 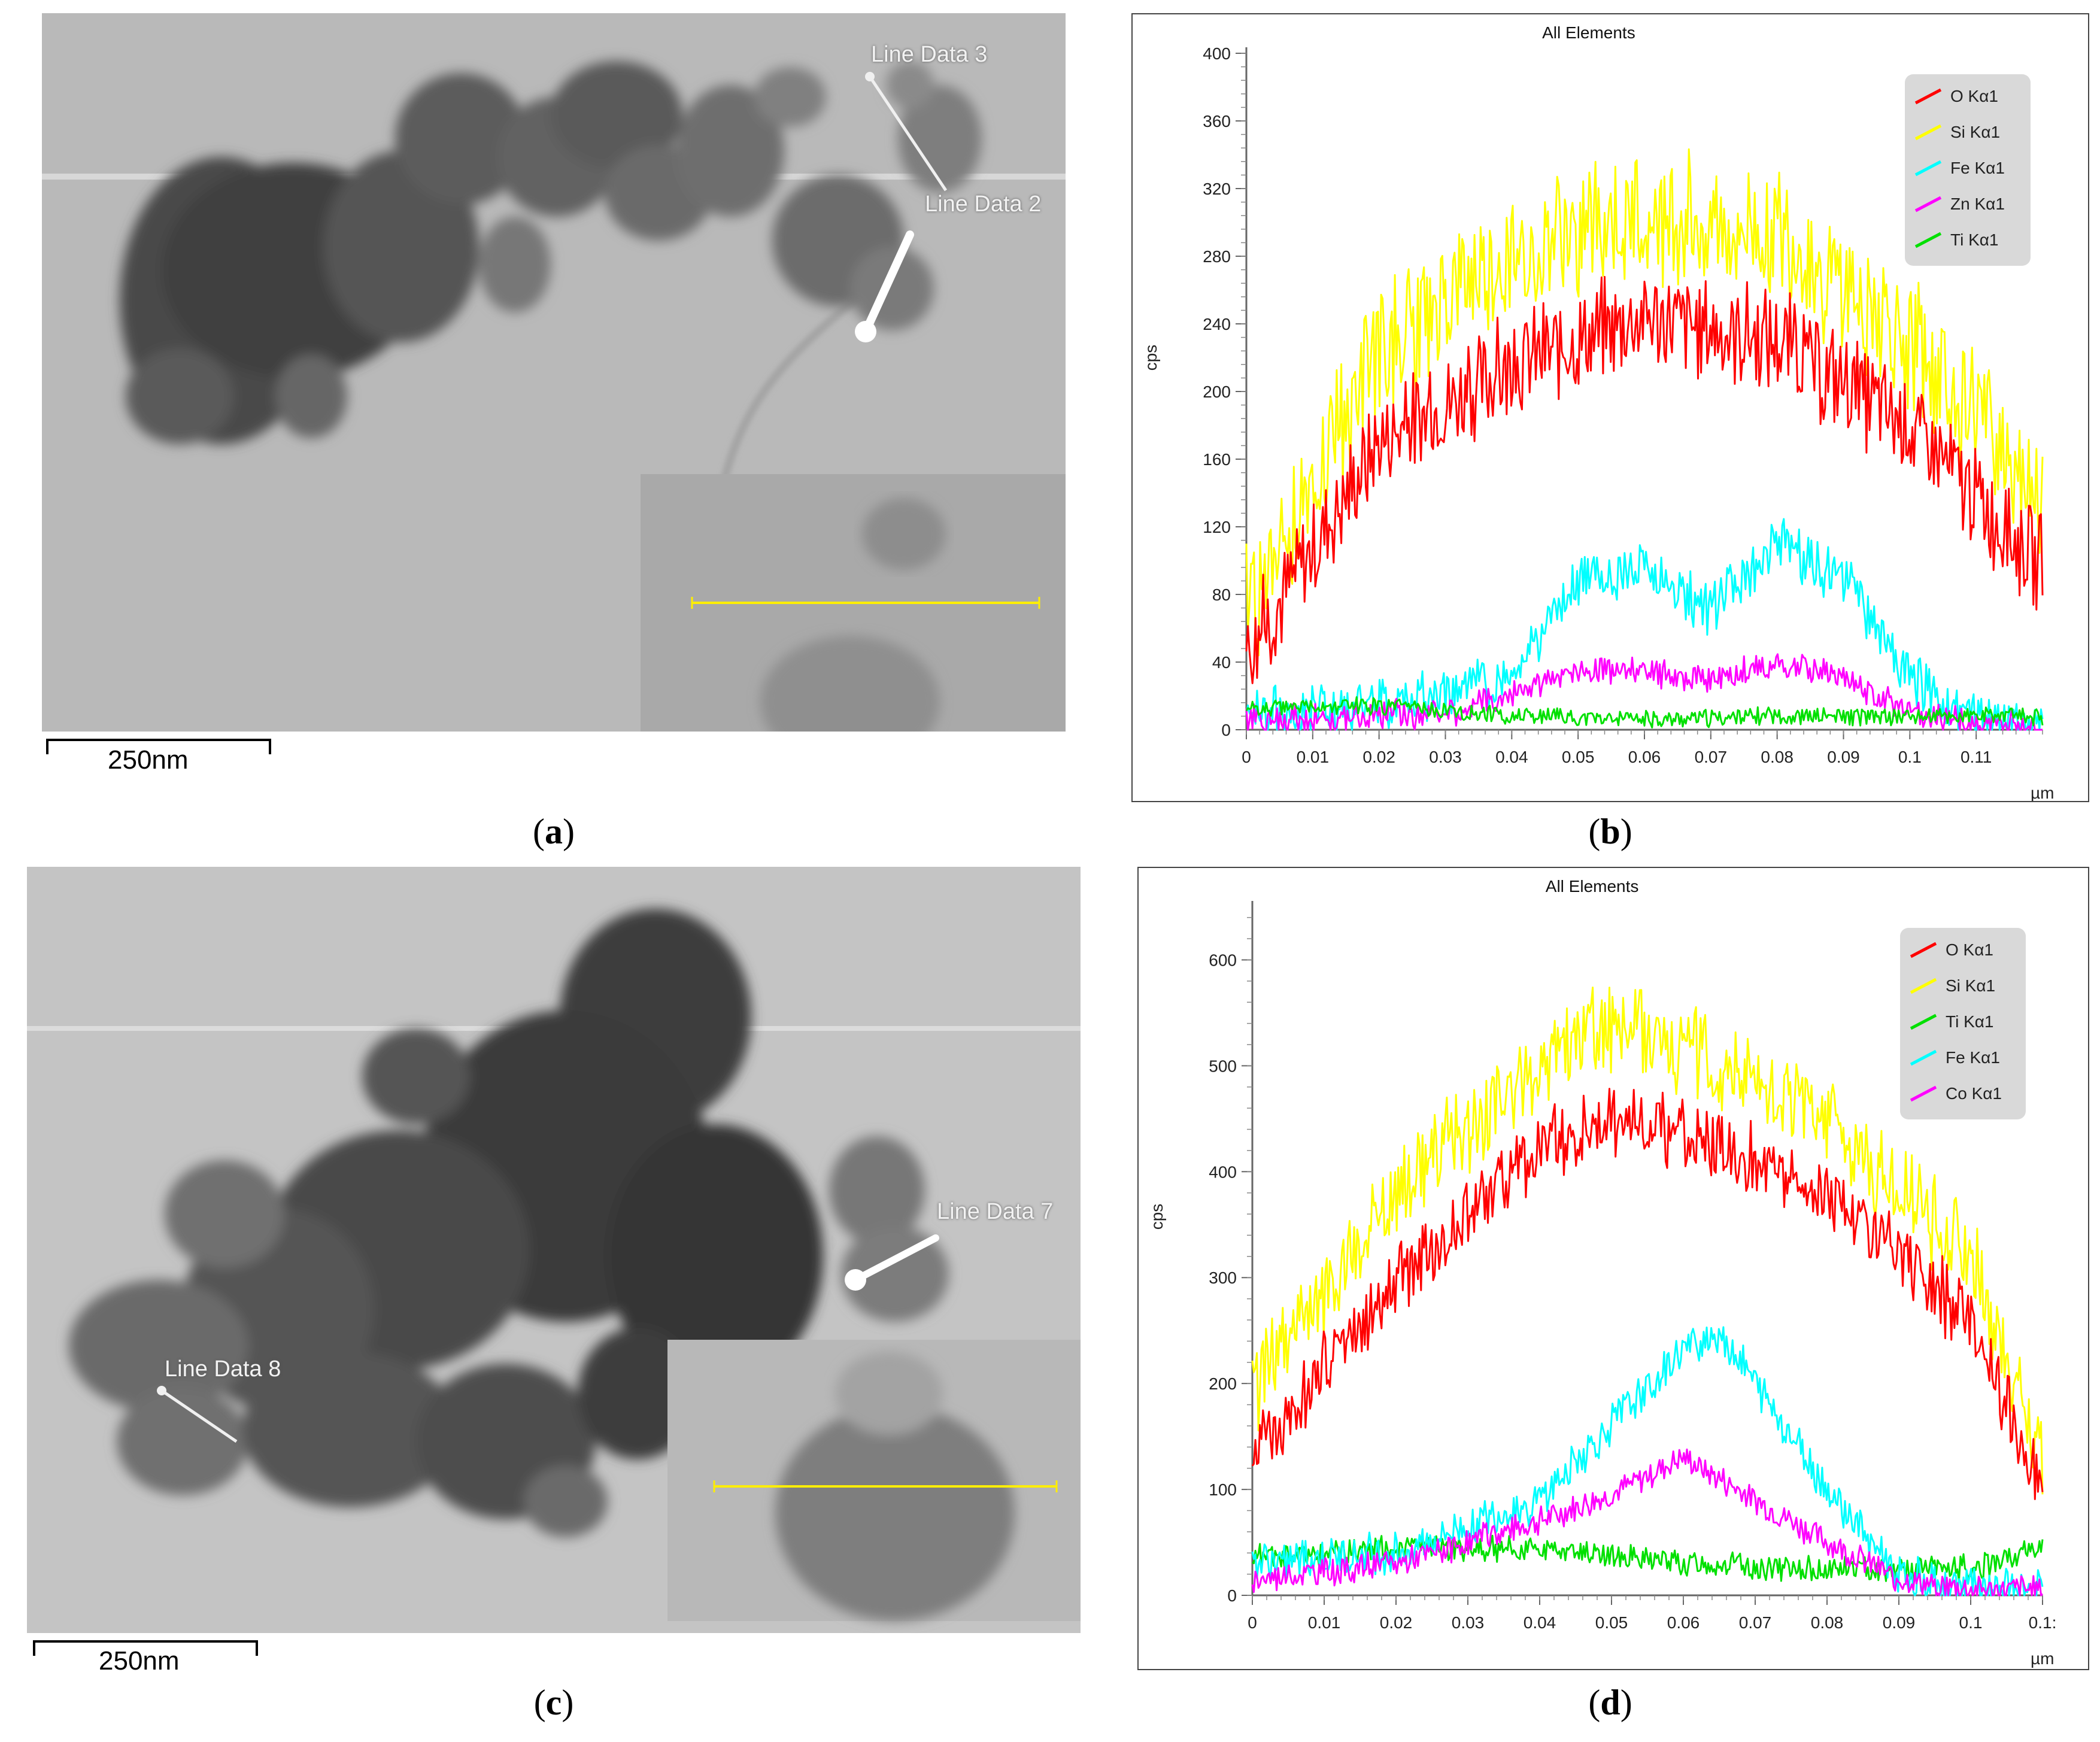 I want to click on y-tick-label: 320, so click(x=1217, y=189).